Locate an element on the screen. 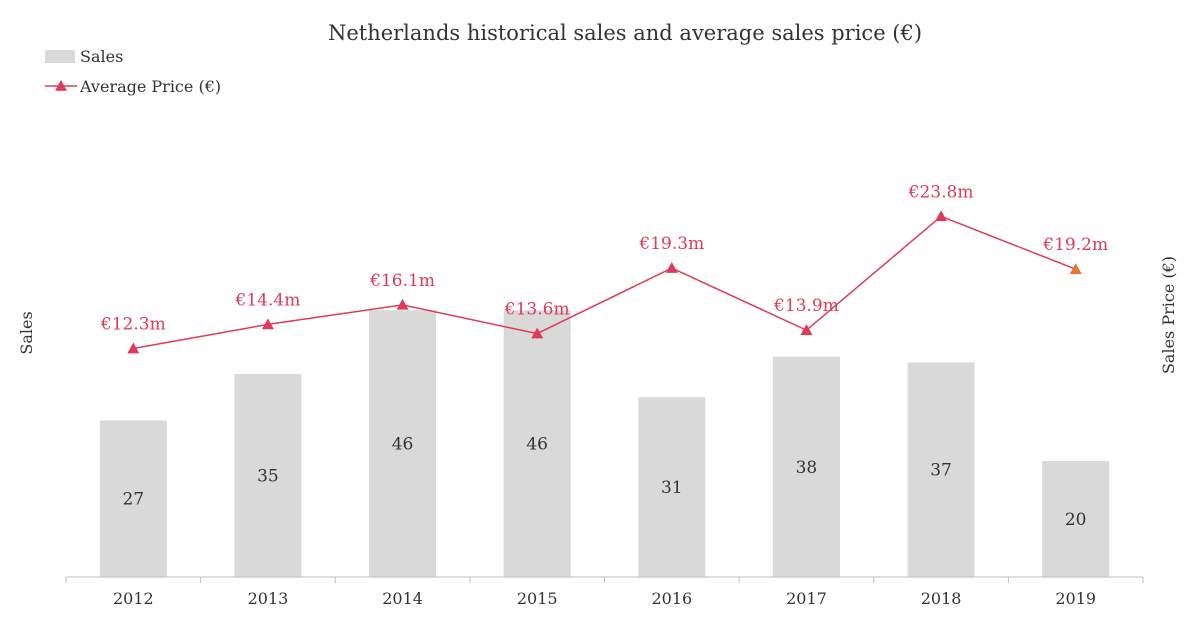 This screenshot has height=623, width=1200. sales-value-label-2018: 37 is located at coordinates (941, 471).